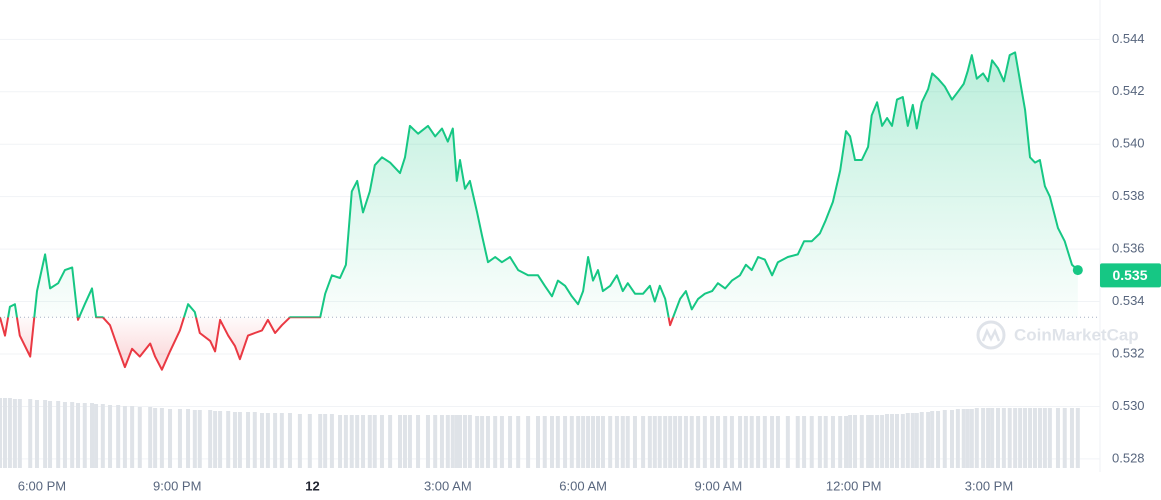 The height and width of the screenshot is (500, 1161). I want to click on x-tick-label: 3:00 PM, so click(989, 485).